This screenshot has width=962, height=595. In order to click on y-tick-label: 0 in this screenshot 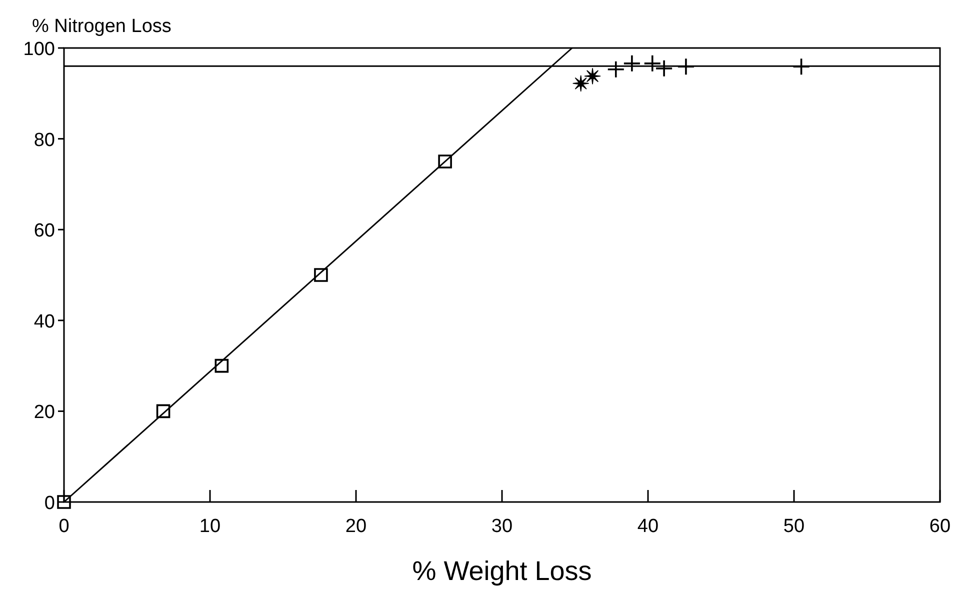, I will do `click(49, 503)`.